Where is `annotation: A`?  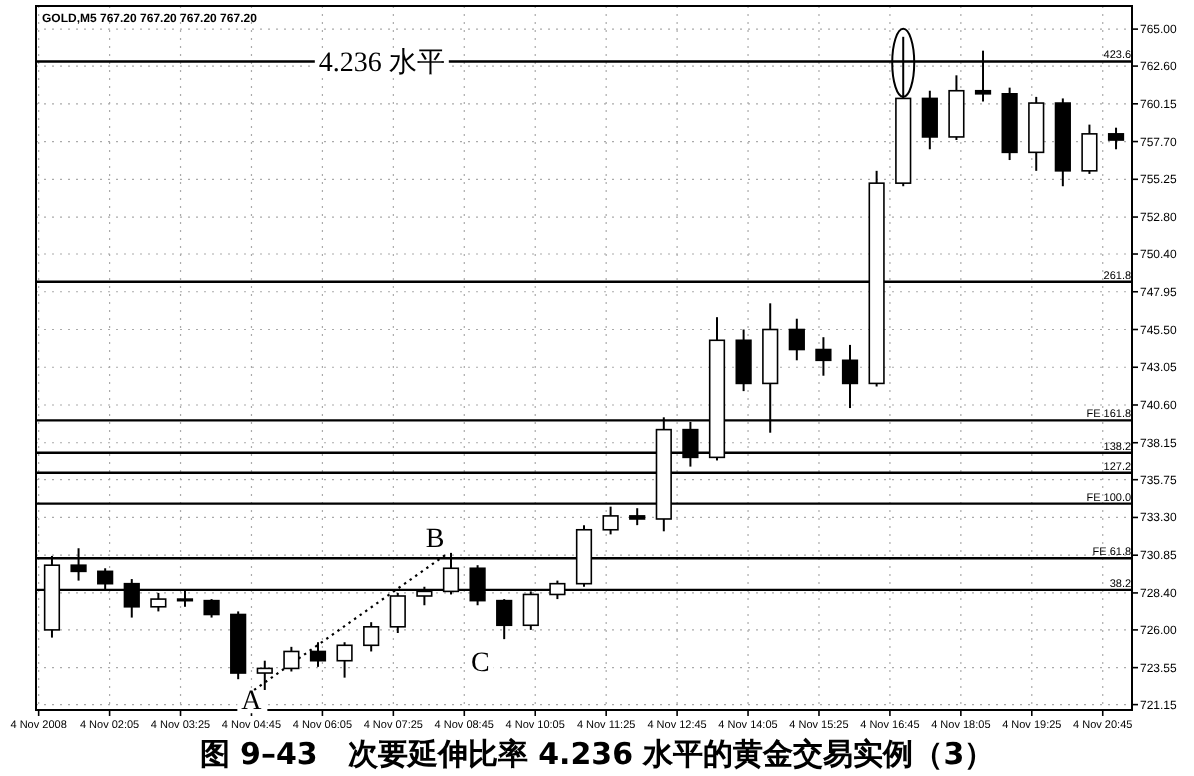
annotation: A is located at coordinates (252, 702).